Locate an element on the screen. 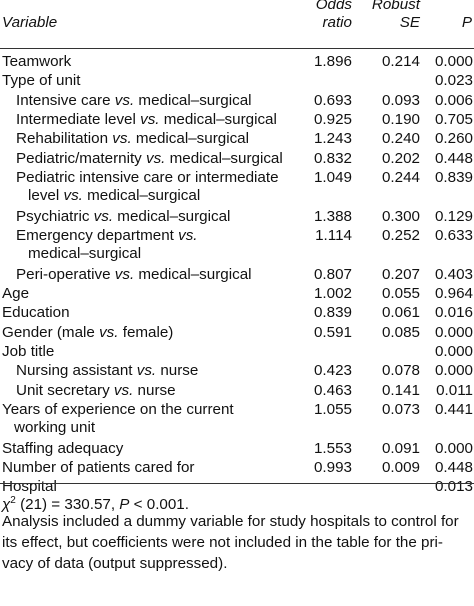  chi-p-value: < 0.001. is located at coordinates (159, 505).